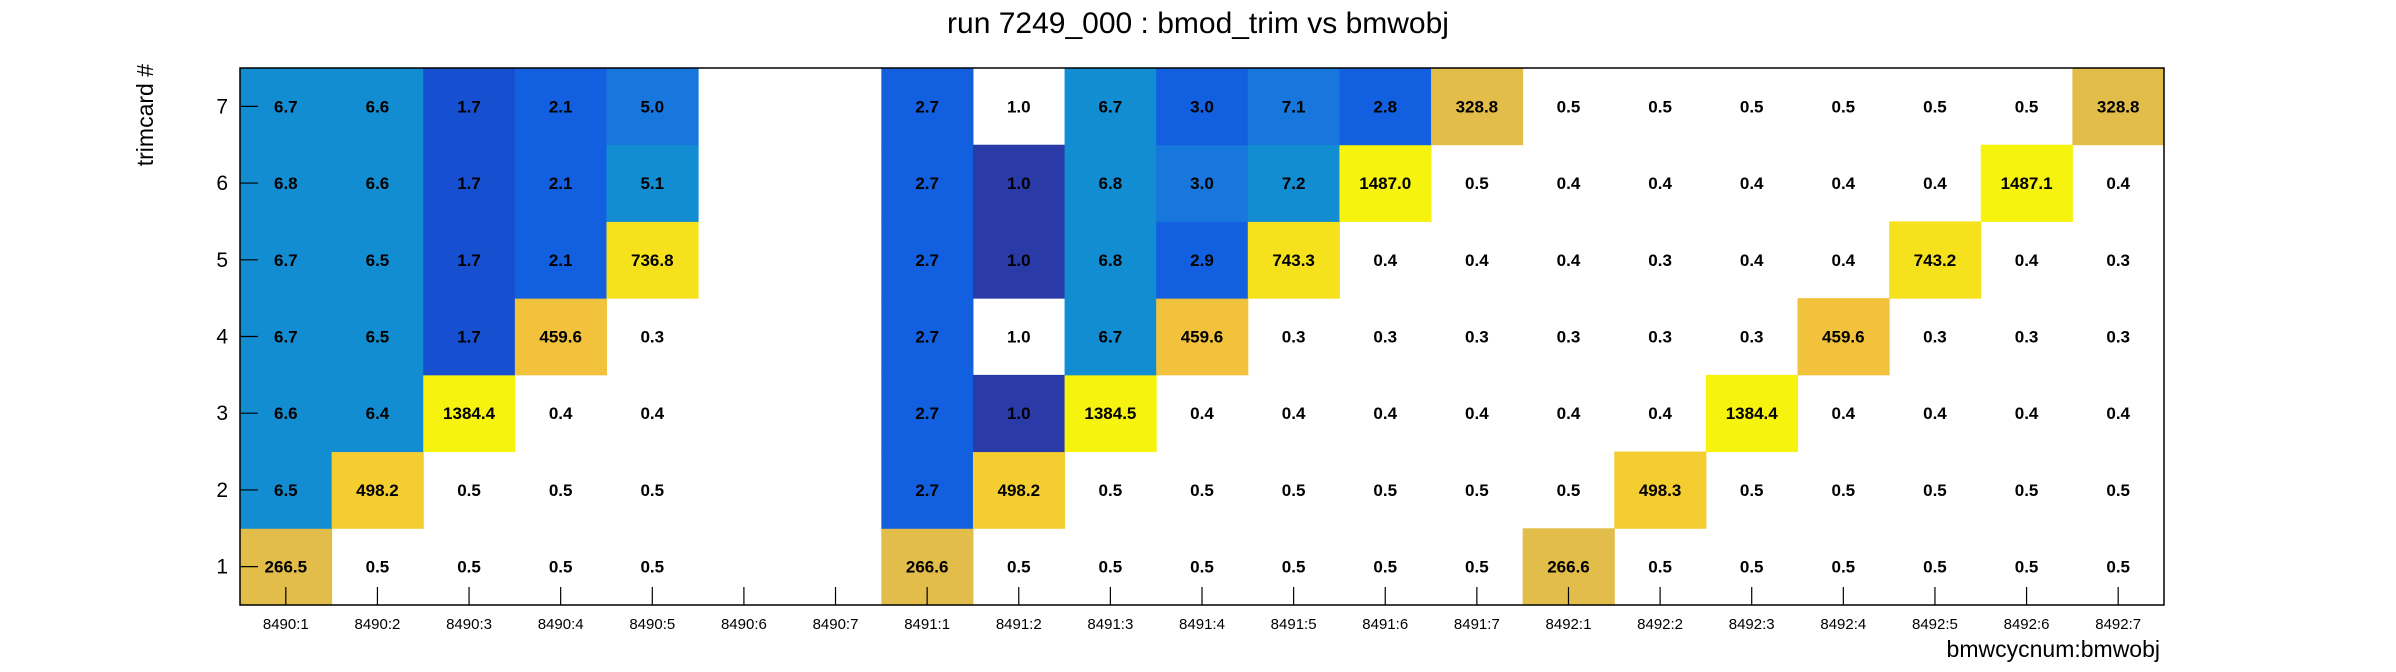  What do you see at coordinates (222, 106) in the screenshot?
I see `y-tick-label: 7` at bounding box center [222, 106].